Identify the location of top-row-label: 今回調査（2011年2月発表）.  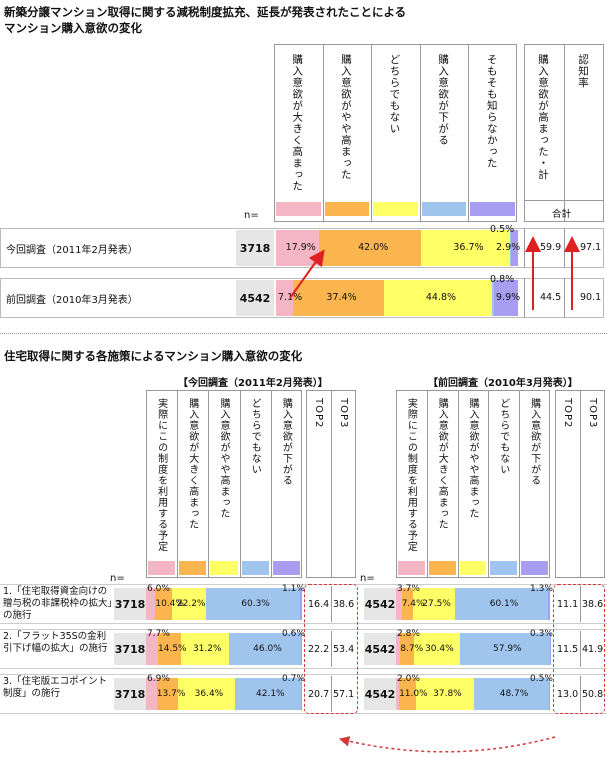
(72, 250).